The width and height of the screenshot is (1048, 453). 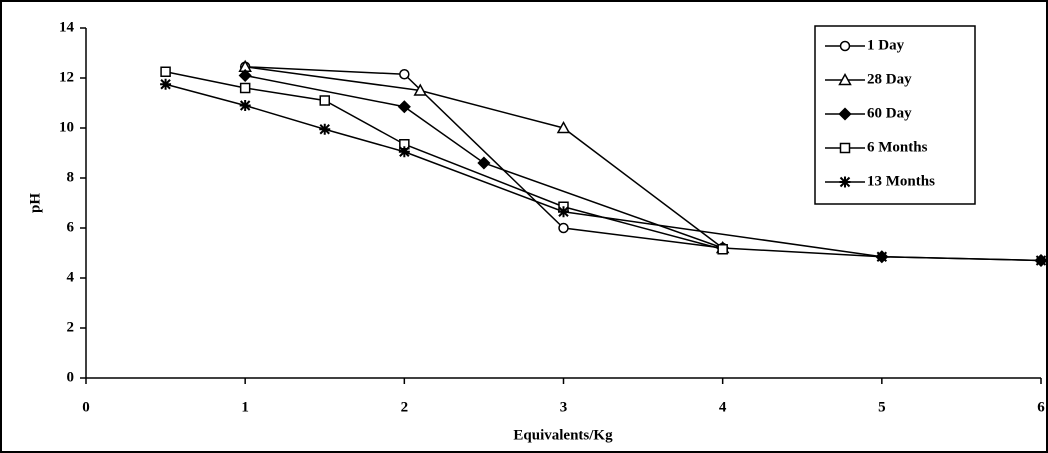 What do you see at coordinates (405, 407) in the screenshot?
I see `x-tick-label: 2` at bounding box center [405, 407].